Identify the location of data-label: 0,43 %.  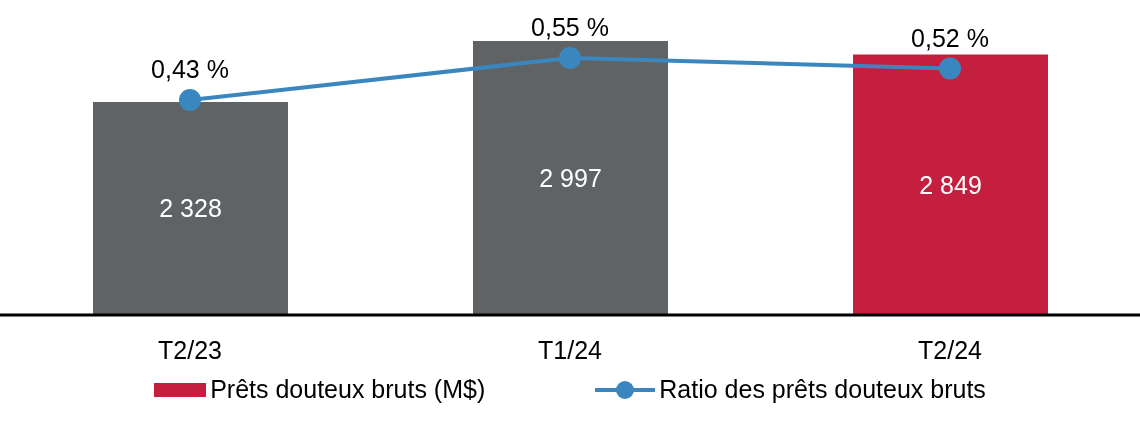
(190, 69).